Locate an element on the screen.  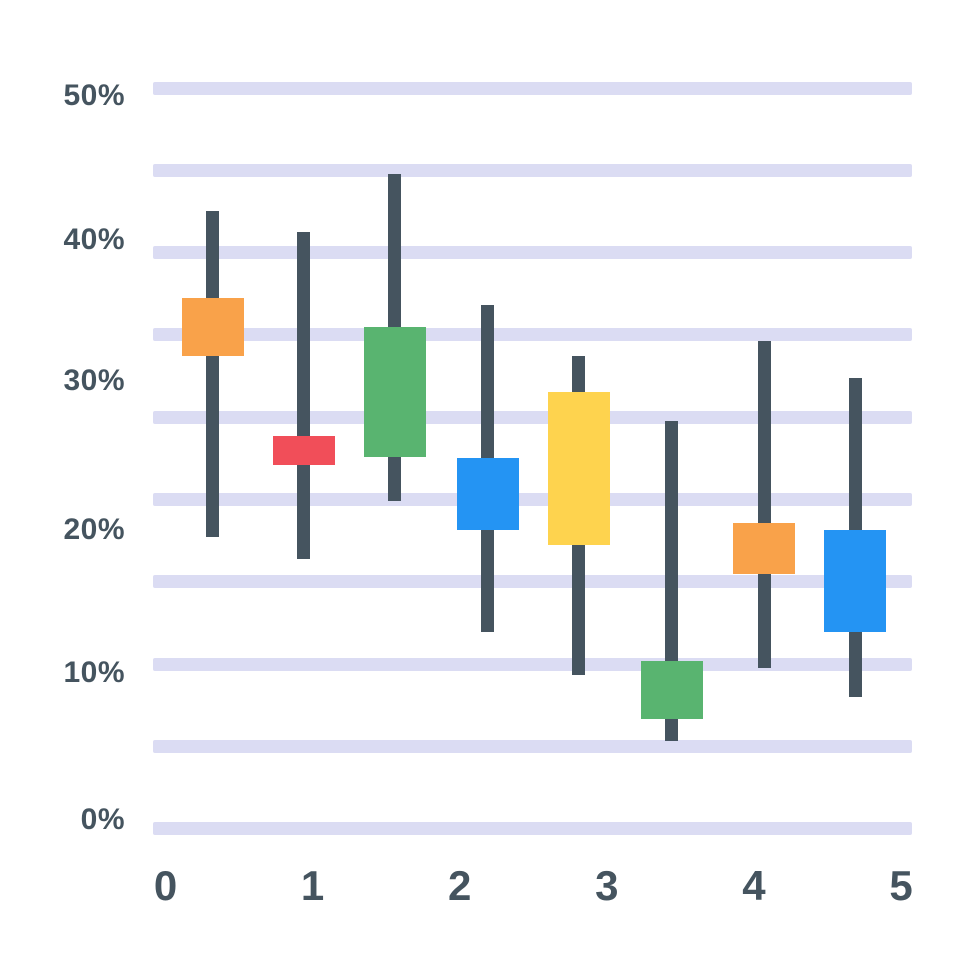
x-axis-tick-label: 1 is located at coordinates (312, 885).